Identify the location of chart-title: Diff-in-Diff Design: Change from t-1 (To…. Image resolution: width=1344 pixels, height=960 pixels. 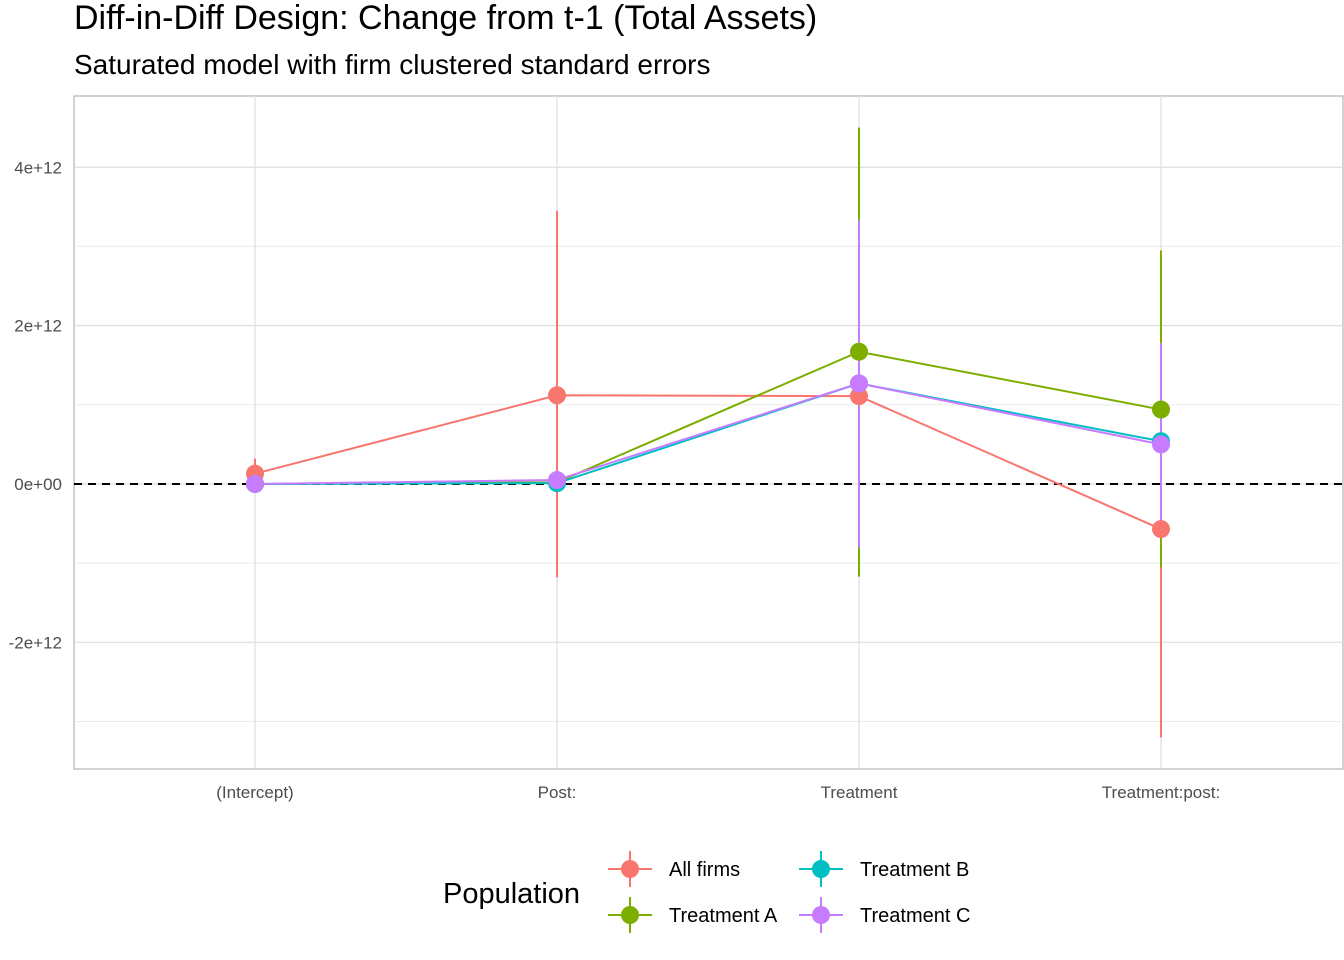
(445, 18).